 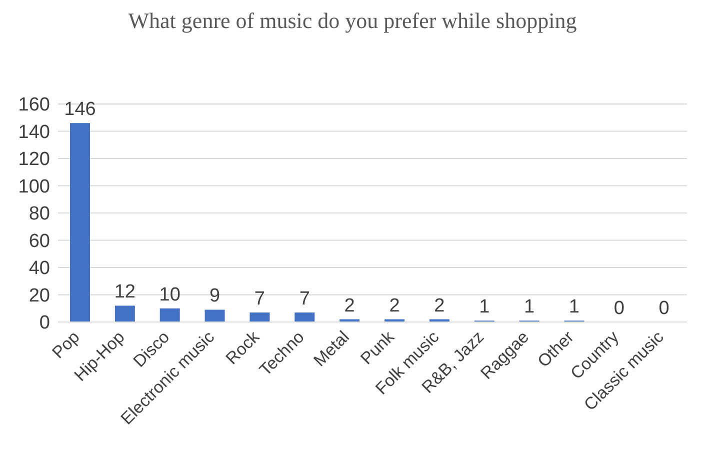 I want to click on y-tick-label: 120, so click(x=34, y=159).